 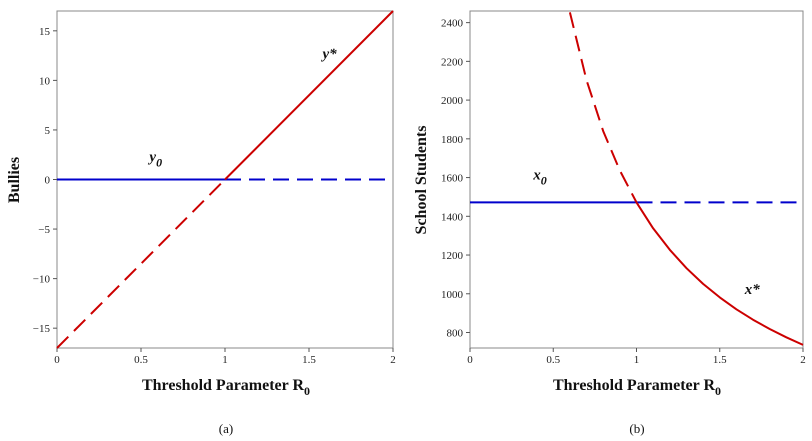 I want to click on x-axis-label-a: Threshold Parameter R0, so click(x=226, y=387).